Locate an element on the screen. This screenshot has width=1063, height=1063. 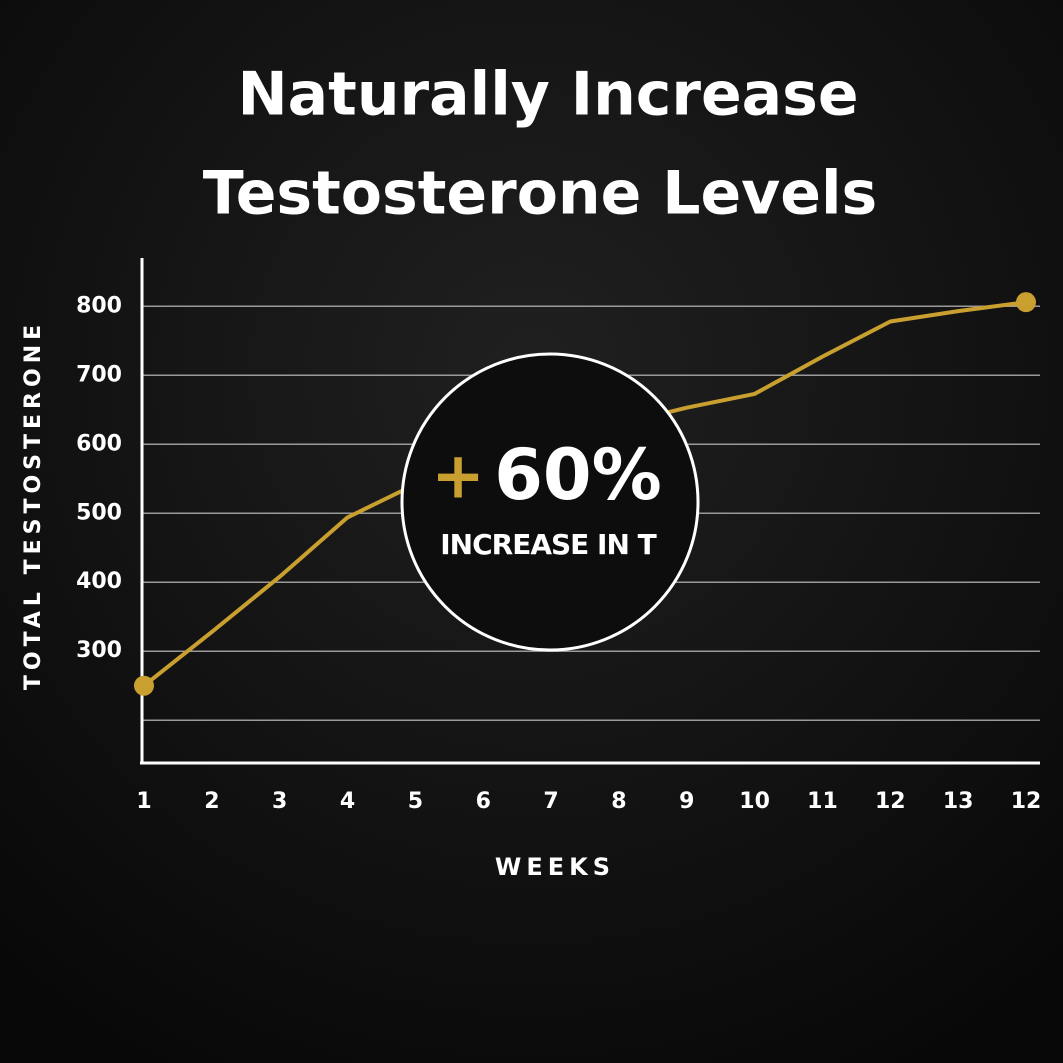
x-tick-label: 8 is located at coordinates (618, 801).